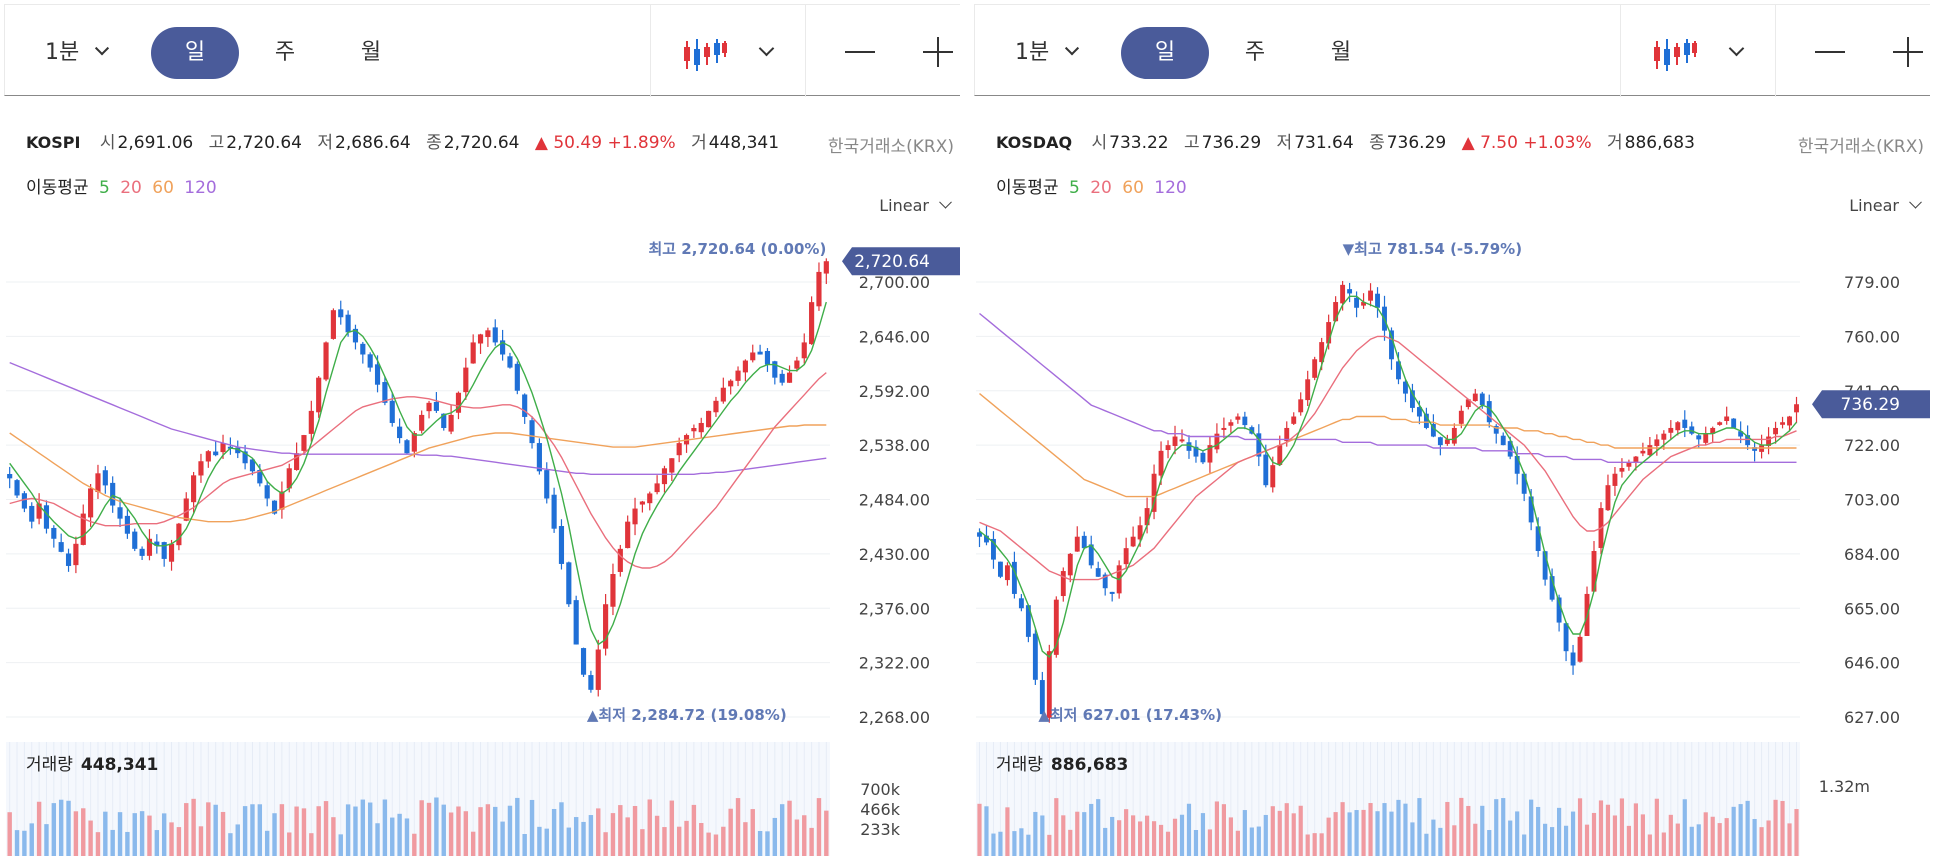 Image resolution: width=1936 pixels, height=862 pixels. I want to click on volume-title-label: 거래량, so click(1019, 765).